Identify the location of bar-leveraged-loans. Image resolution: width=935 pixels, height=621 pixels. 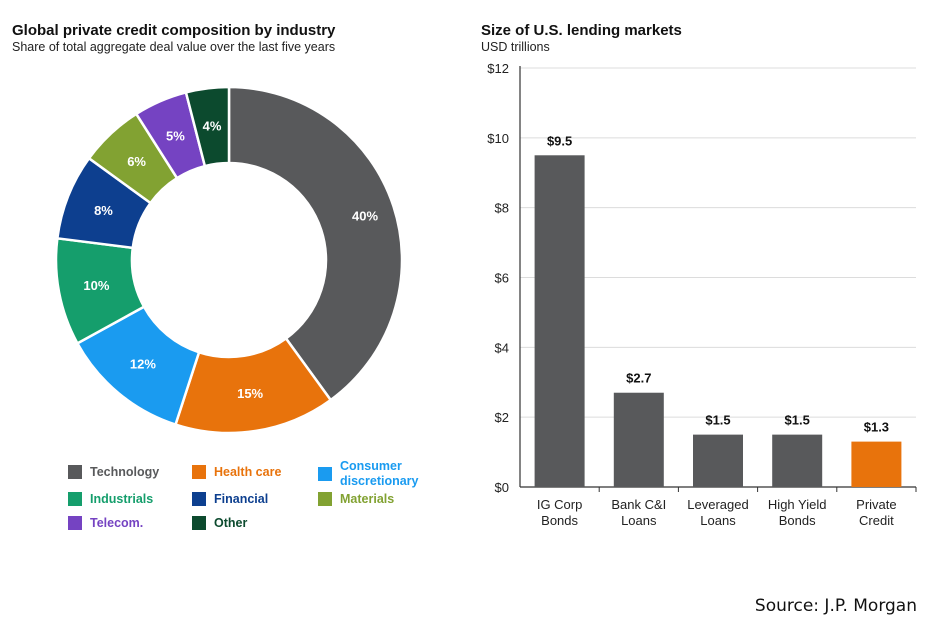
(718, 460).